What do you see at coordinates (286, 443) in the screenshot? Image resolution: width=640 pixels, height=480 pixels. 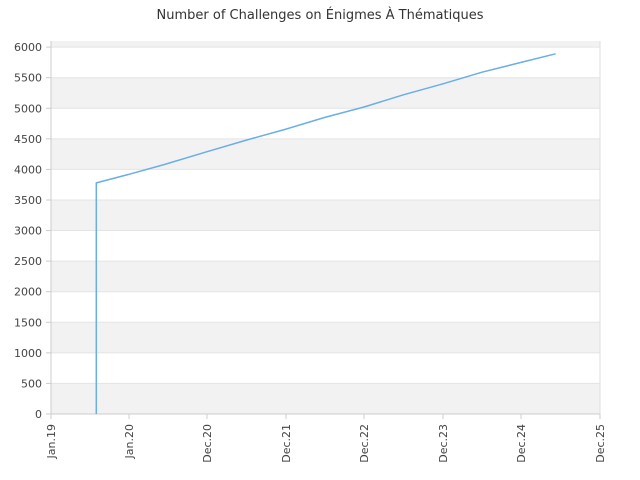 I see `x-tick-label: Dec.21` at bounding box center [286, 443].